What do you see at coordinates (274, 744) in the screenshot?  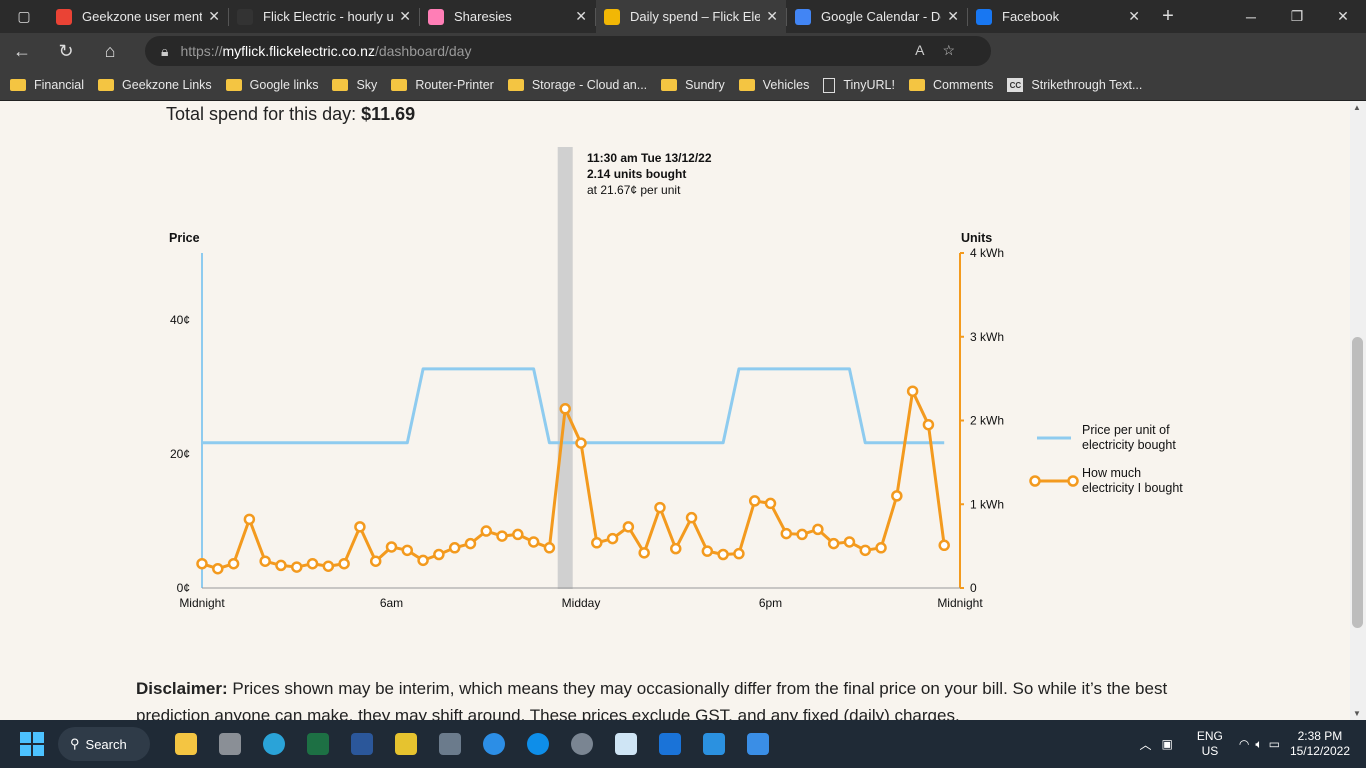 I see `edge-icon` at bounding box center [274, 744].